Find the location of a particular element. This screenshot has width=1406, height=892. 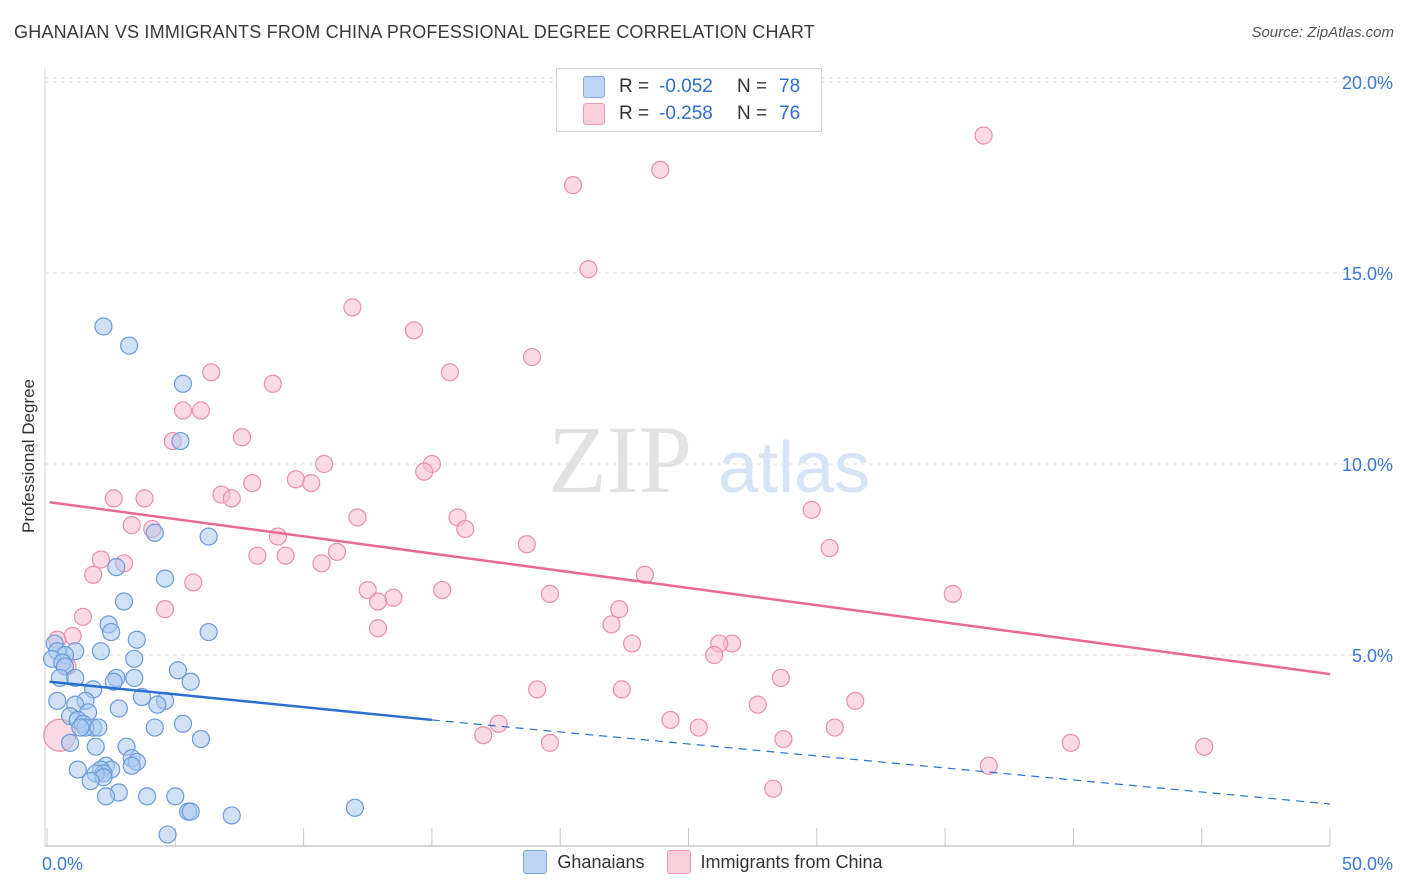

stat-row-china: R = -0.258 N = 76 is located at coordinates (691, 114).